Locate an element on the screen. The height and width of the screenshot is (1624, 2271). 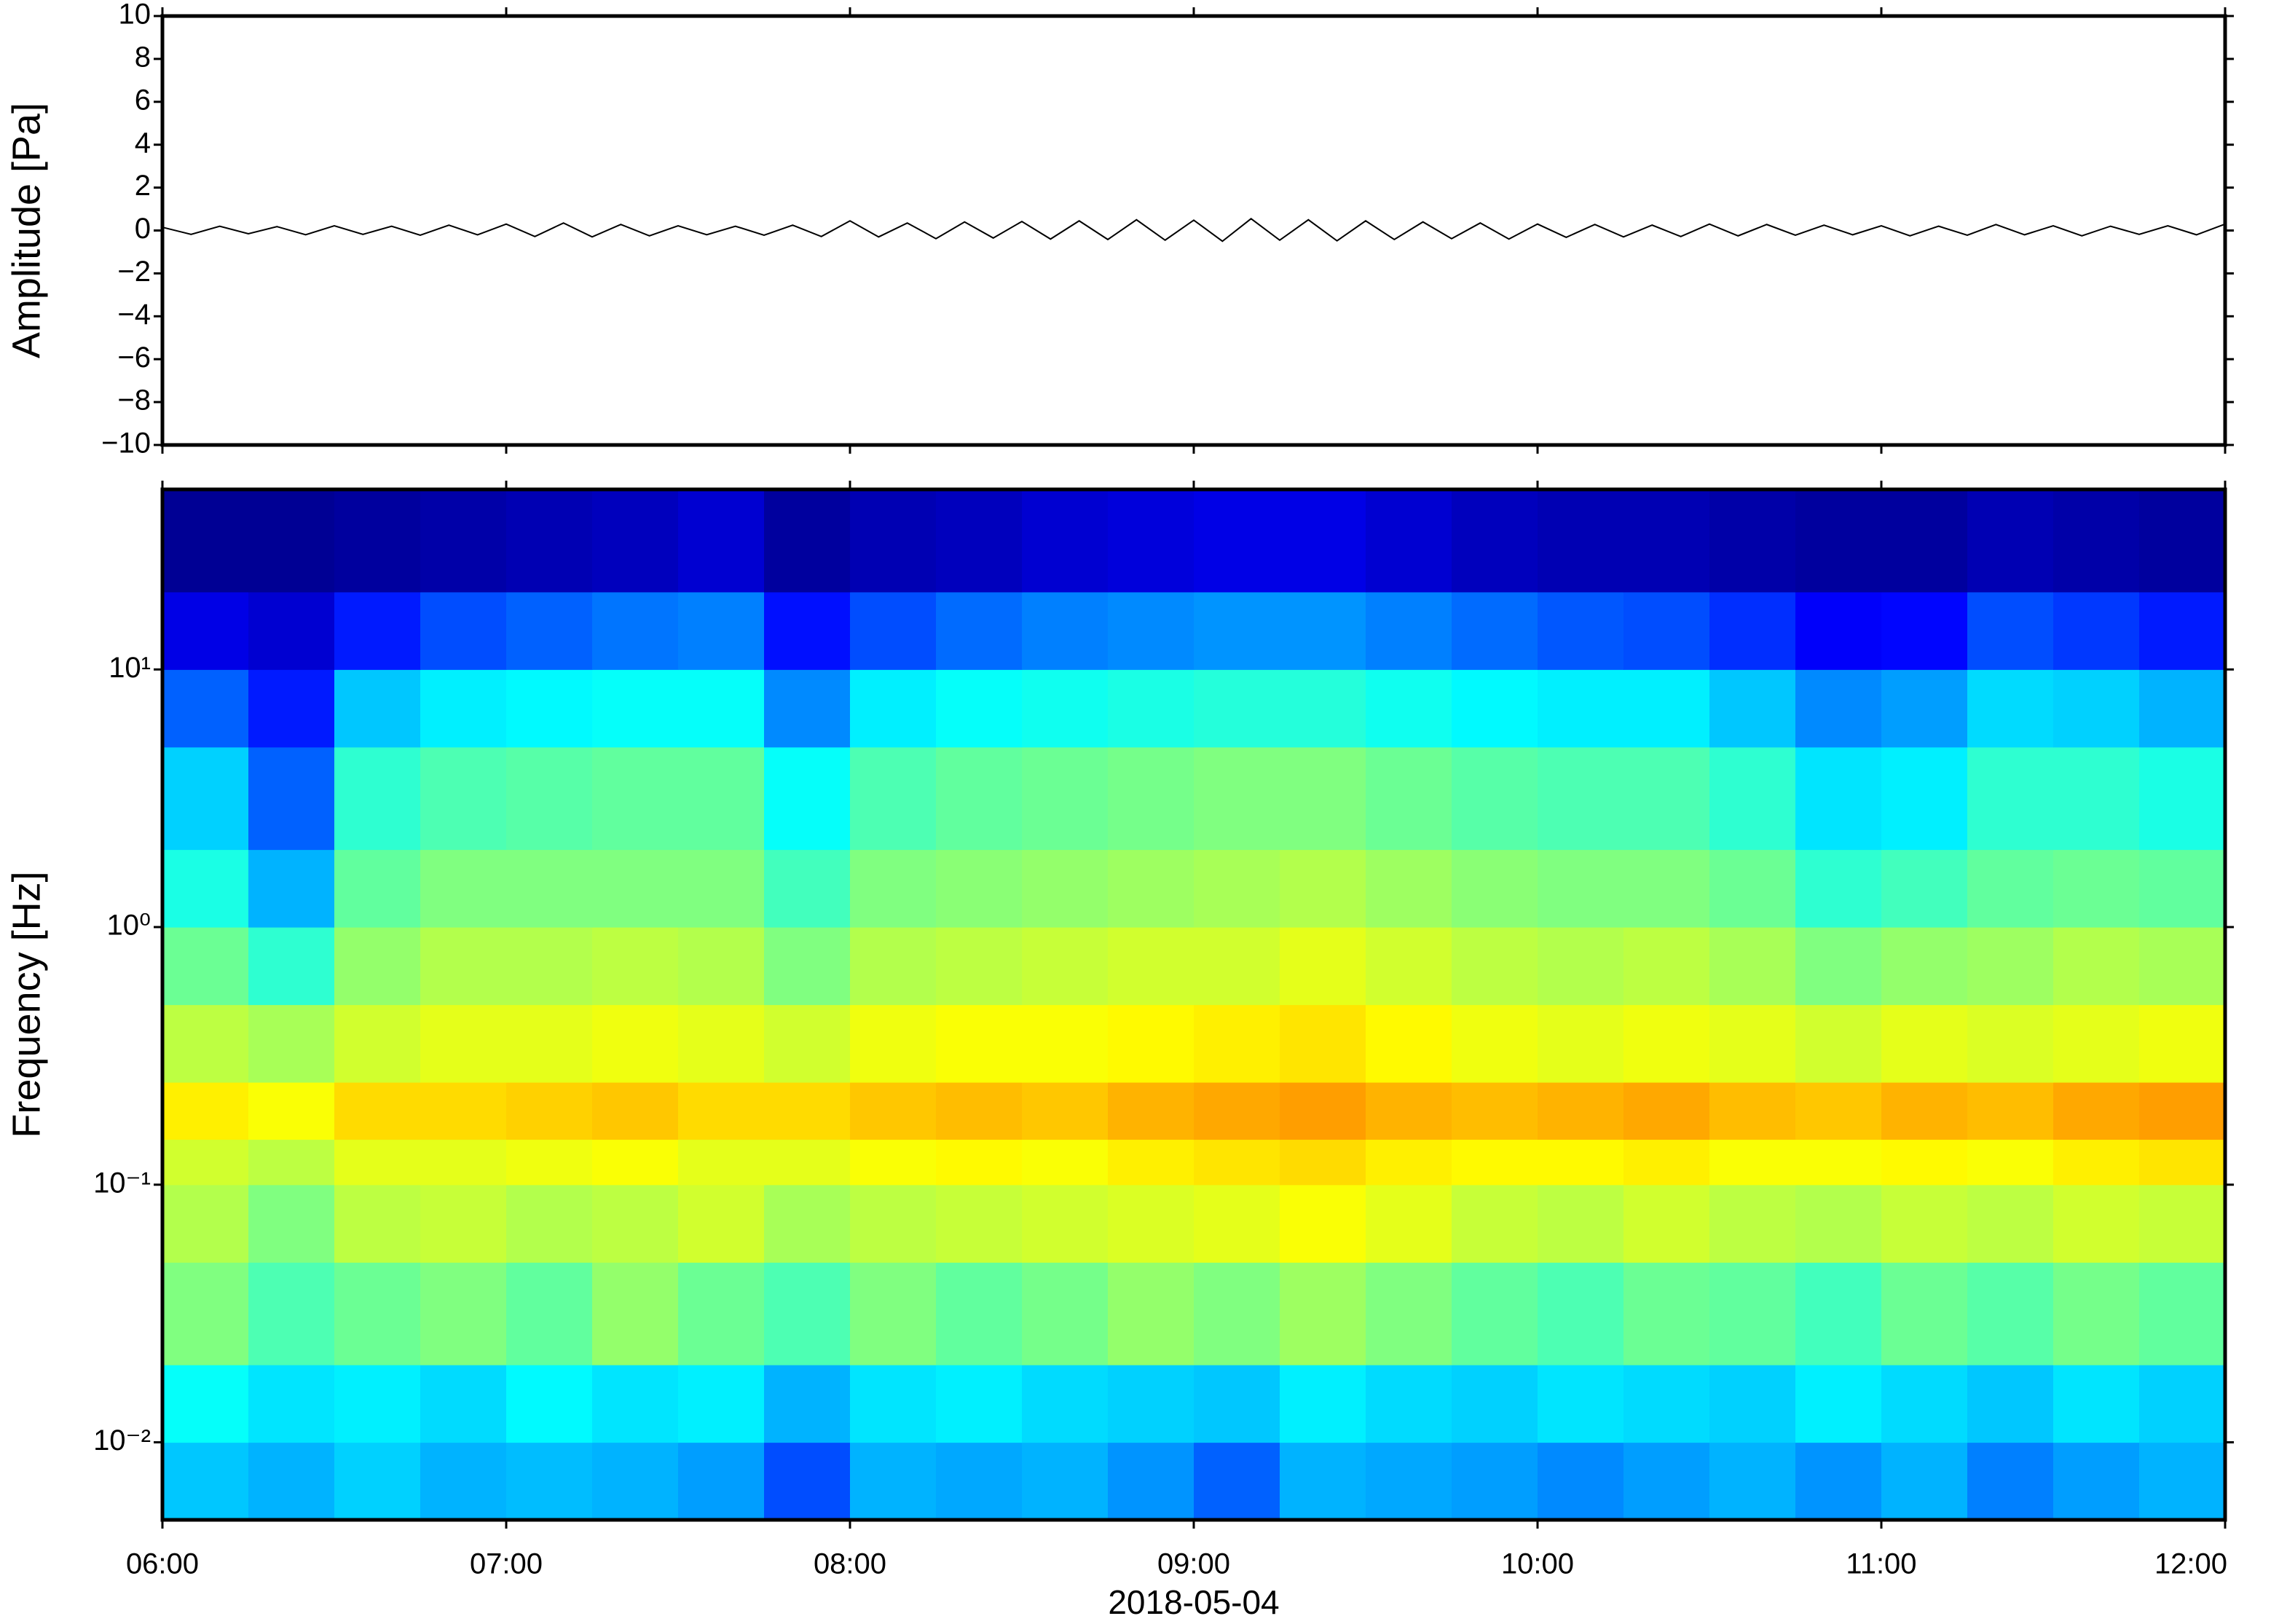
y-tick-label: −10 is located at coordinates (126, 443).